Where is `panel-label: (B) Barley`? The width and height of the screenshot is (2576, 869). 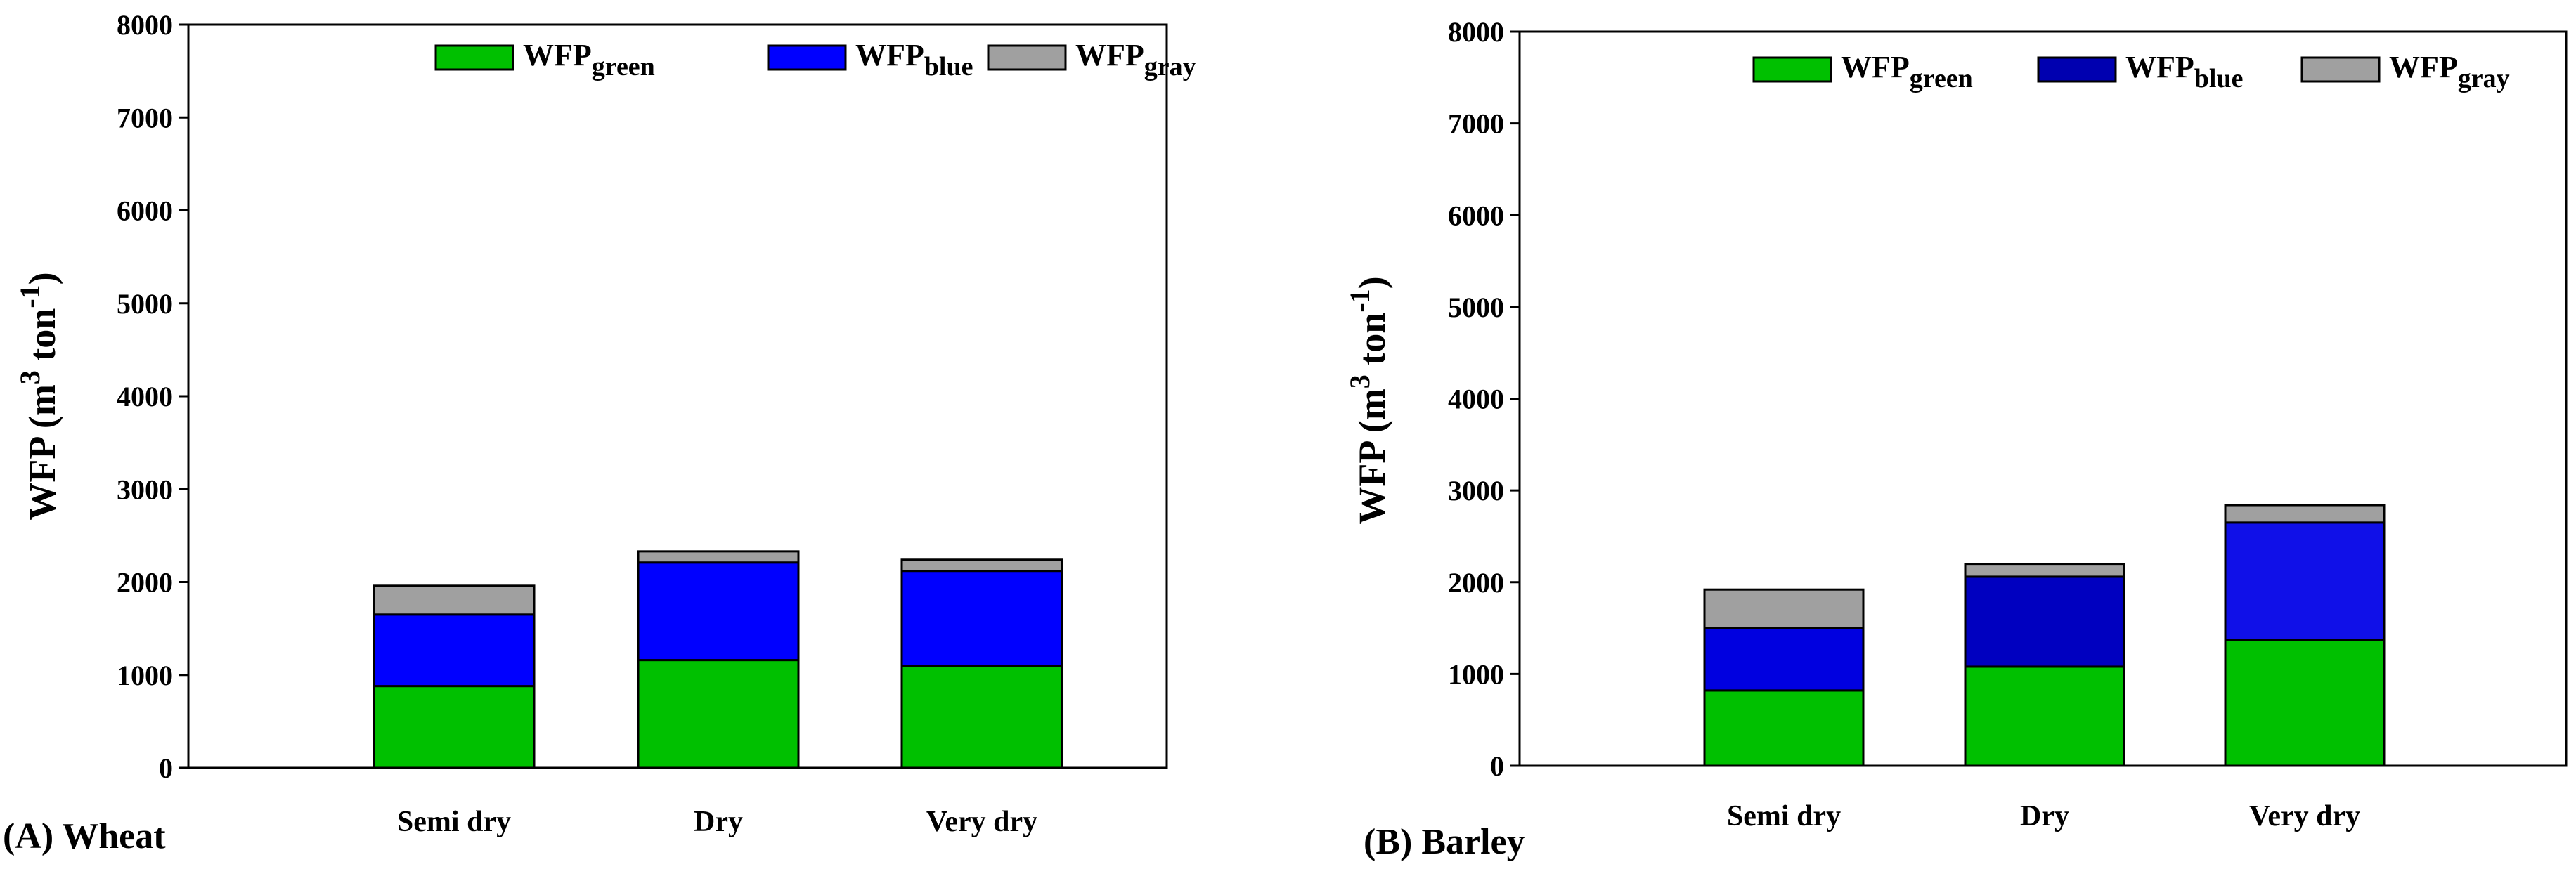
panel-label: (B) Barley is located at coordinates (1445, 842).